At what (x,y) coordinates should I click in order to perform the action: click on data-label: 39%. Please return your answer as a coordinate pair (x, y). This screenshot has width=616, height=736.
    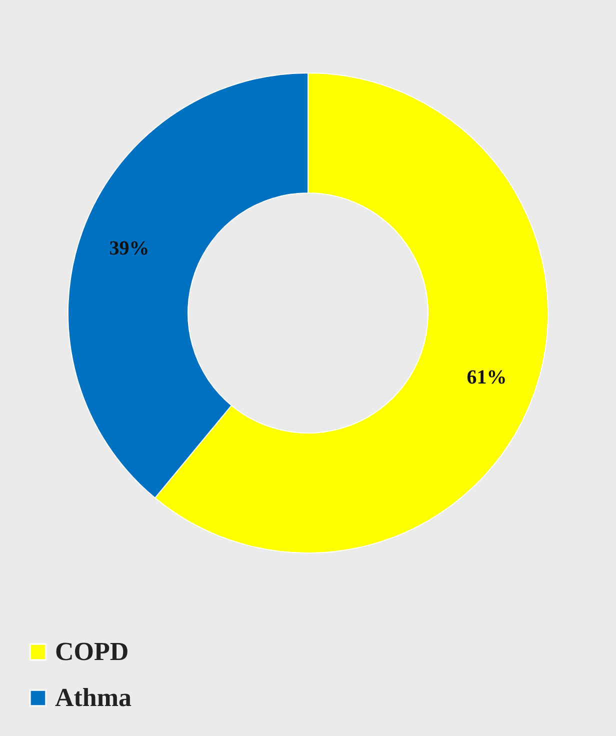
    Looking at the image, I should click on (129, 249).